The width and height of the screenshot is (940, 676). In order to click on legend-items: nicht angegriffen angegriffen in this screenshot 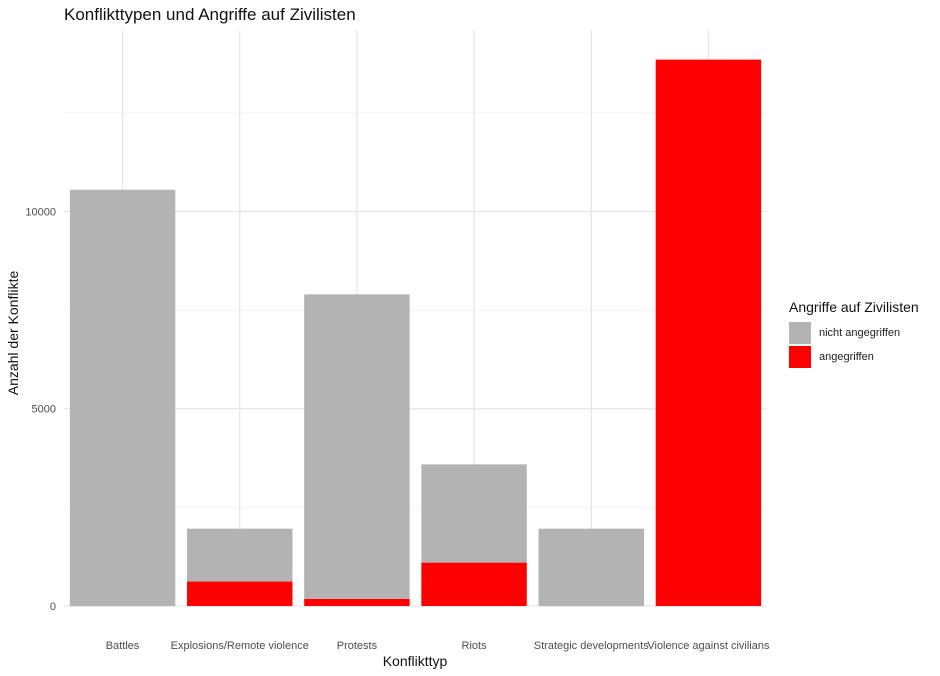, I will do `click(854, 344)`.